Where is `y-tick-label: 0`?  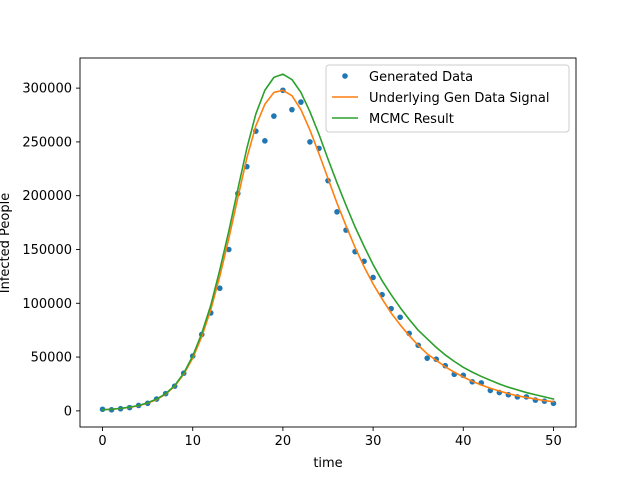 y-tick-label: 0 is located at coordinates (68, 411).